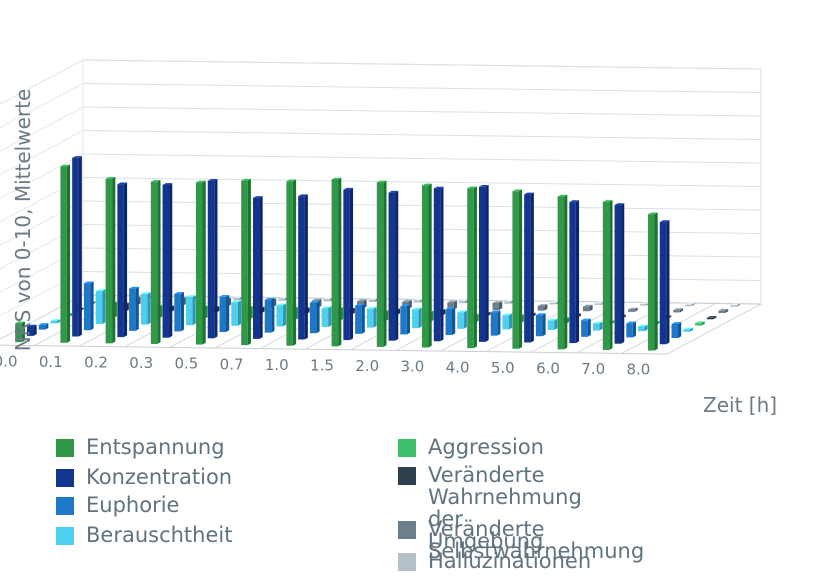  I want to click on x-tick-label: 1.0, so click(277, 365).